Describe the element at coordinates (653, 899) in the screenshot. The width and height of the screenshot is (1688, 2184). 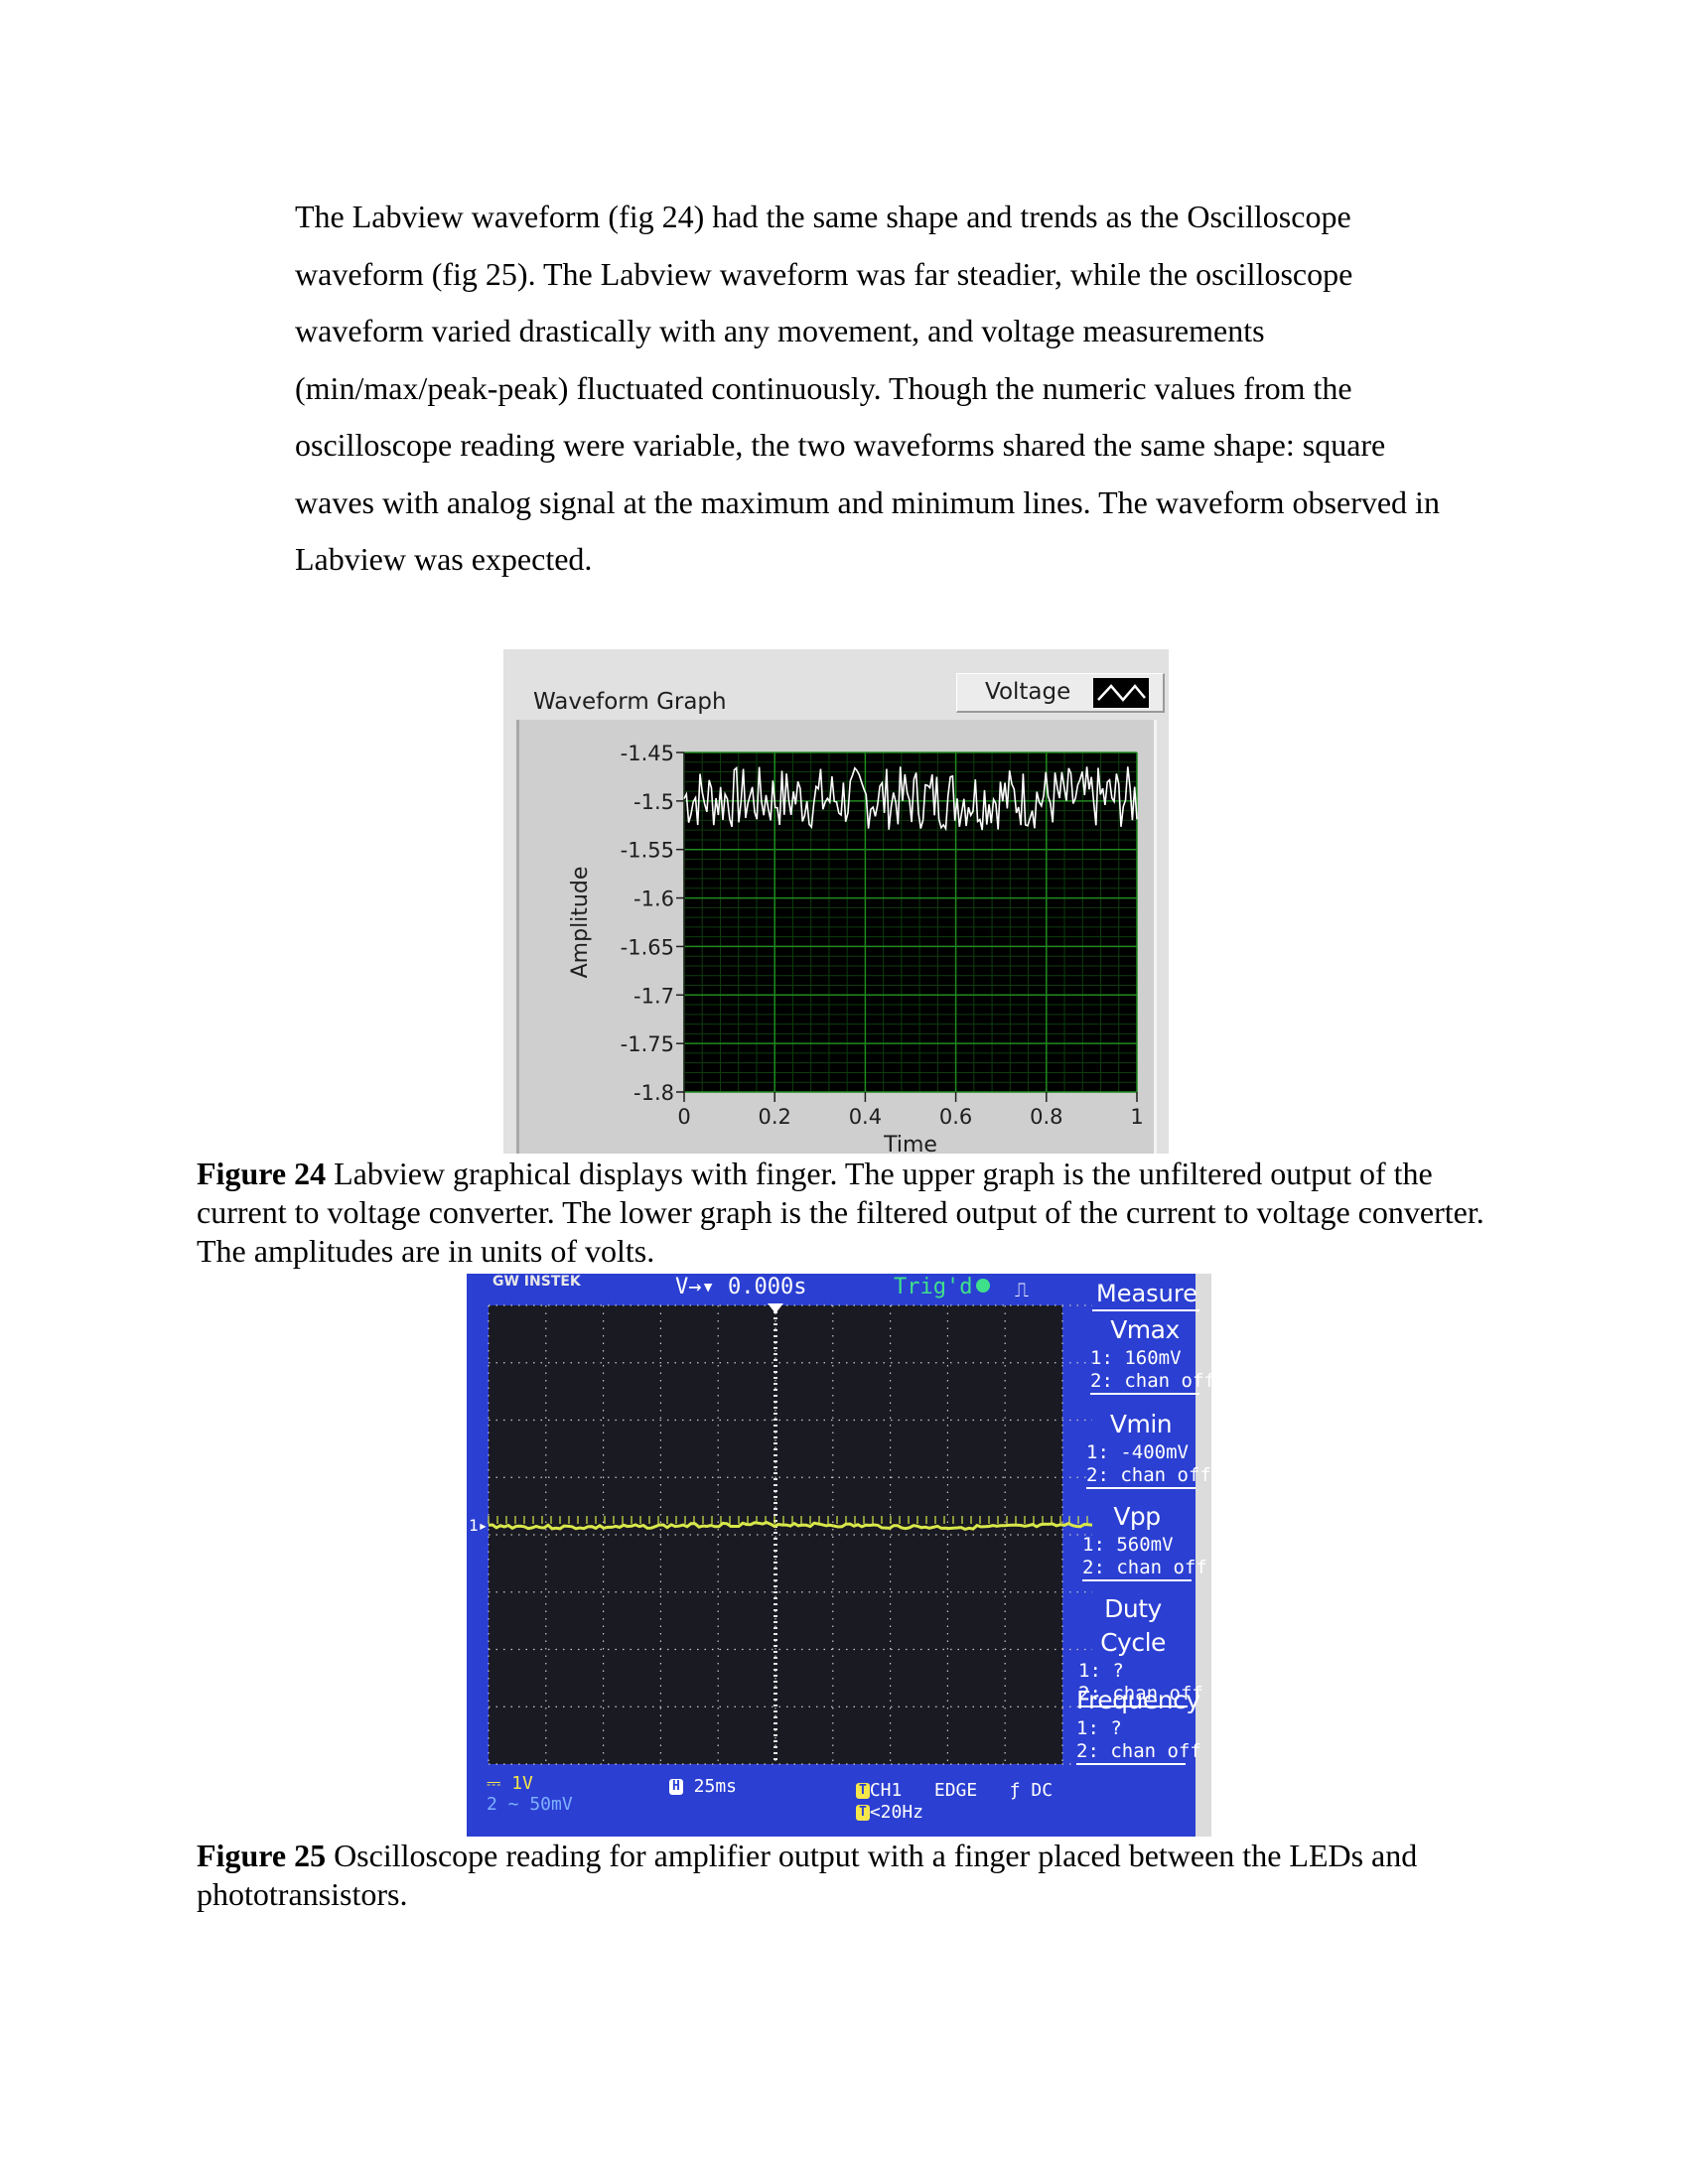
I see `y-tick-label: -1.6` at that location.